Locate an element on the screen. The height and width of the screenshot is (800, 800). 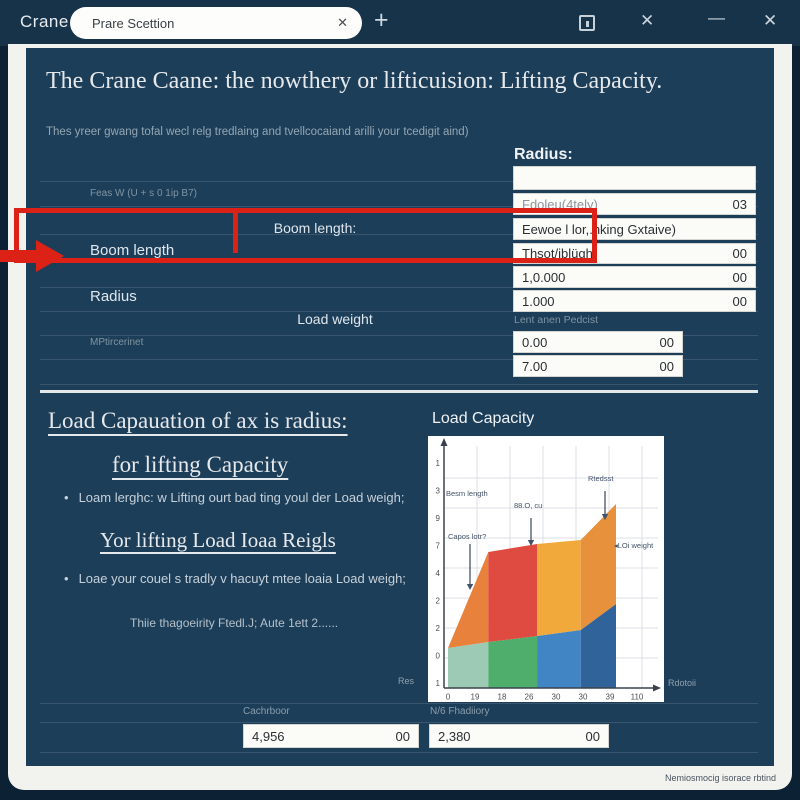
restore-window-icon is located at coordinates (587, 23).